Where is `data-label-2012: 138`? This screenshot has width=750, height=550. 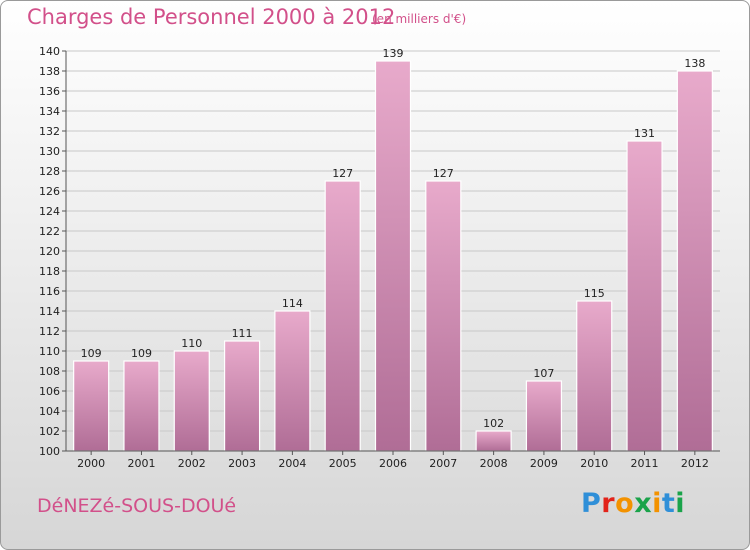 data-label-2012: 138 is located at coordinates (694, 63).